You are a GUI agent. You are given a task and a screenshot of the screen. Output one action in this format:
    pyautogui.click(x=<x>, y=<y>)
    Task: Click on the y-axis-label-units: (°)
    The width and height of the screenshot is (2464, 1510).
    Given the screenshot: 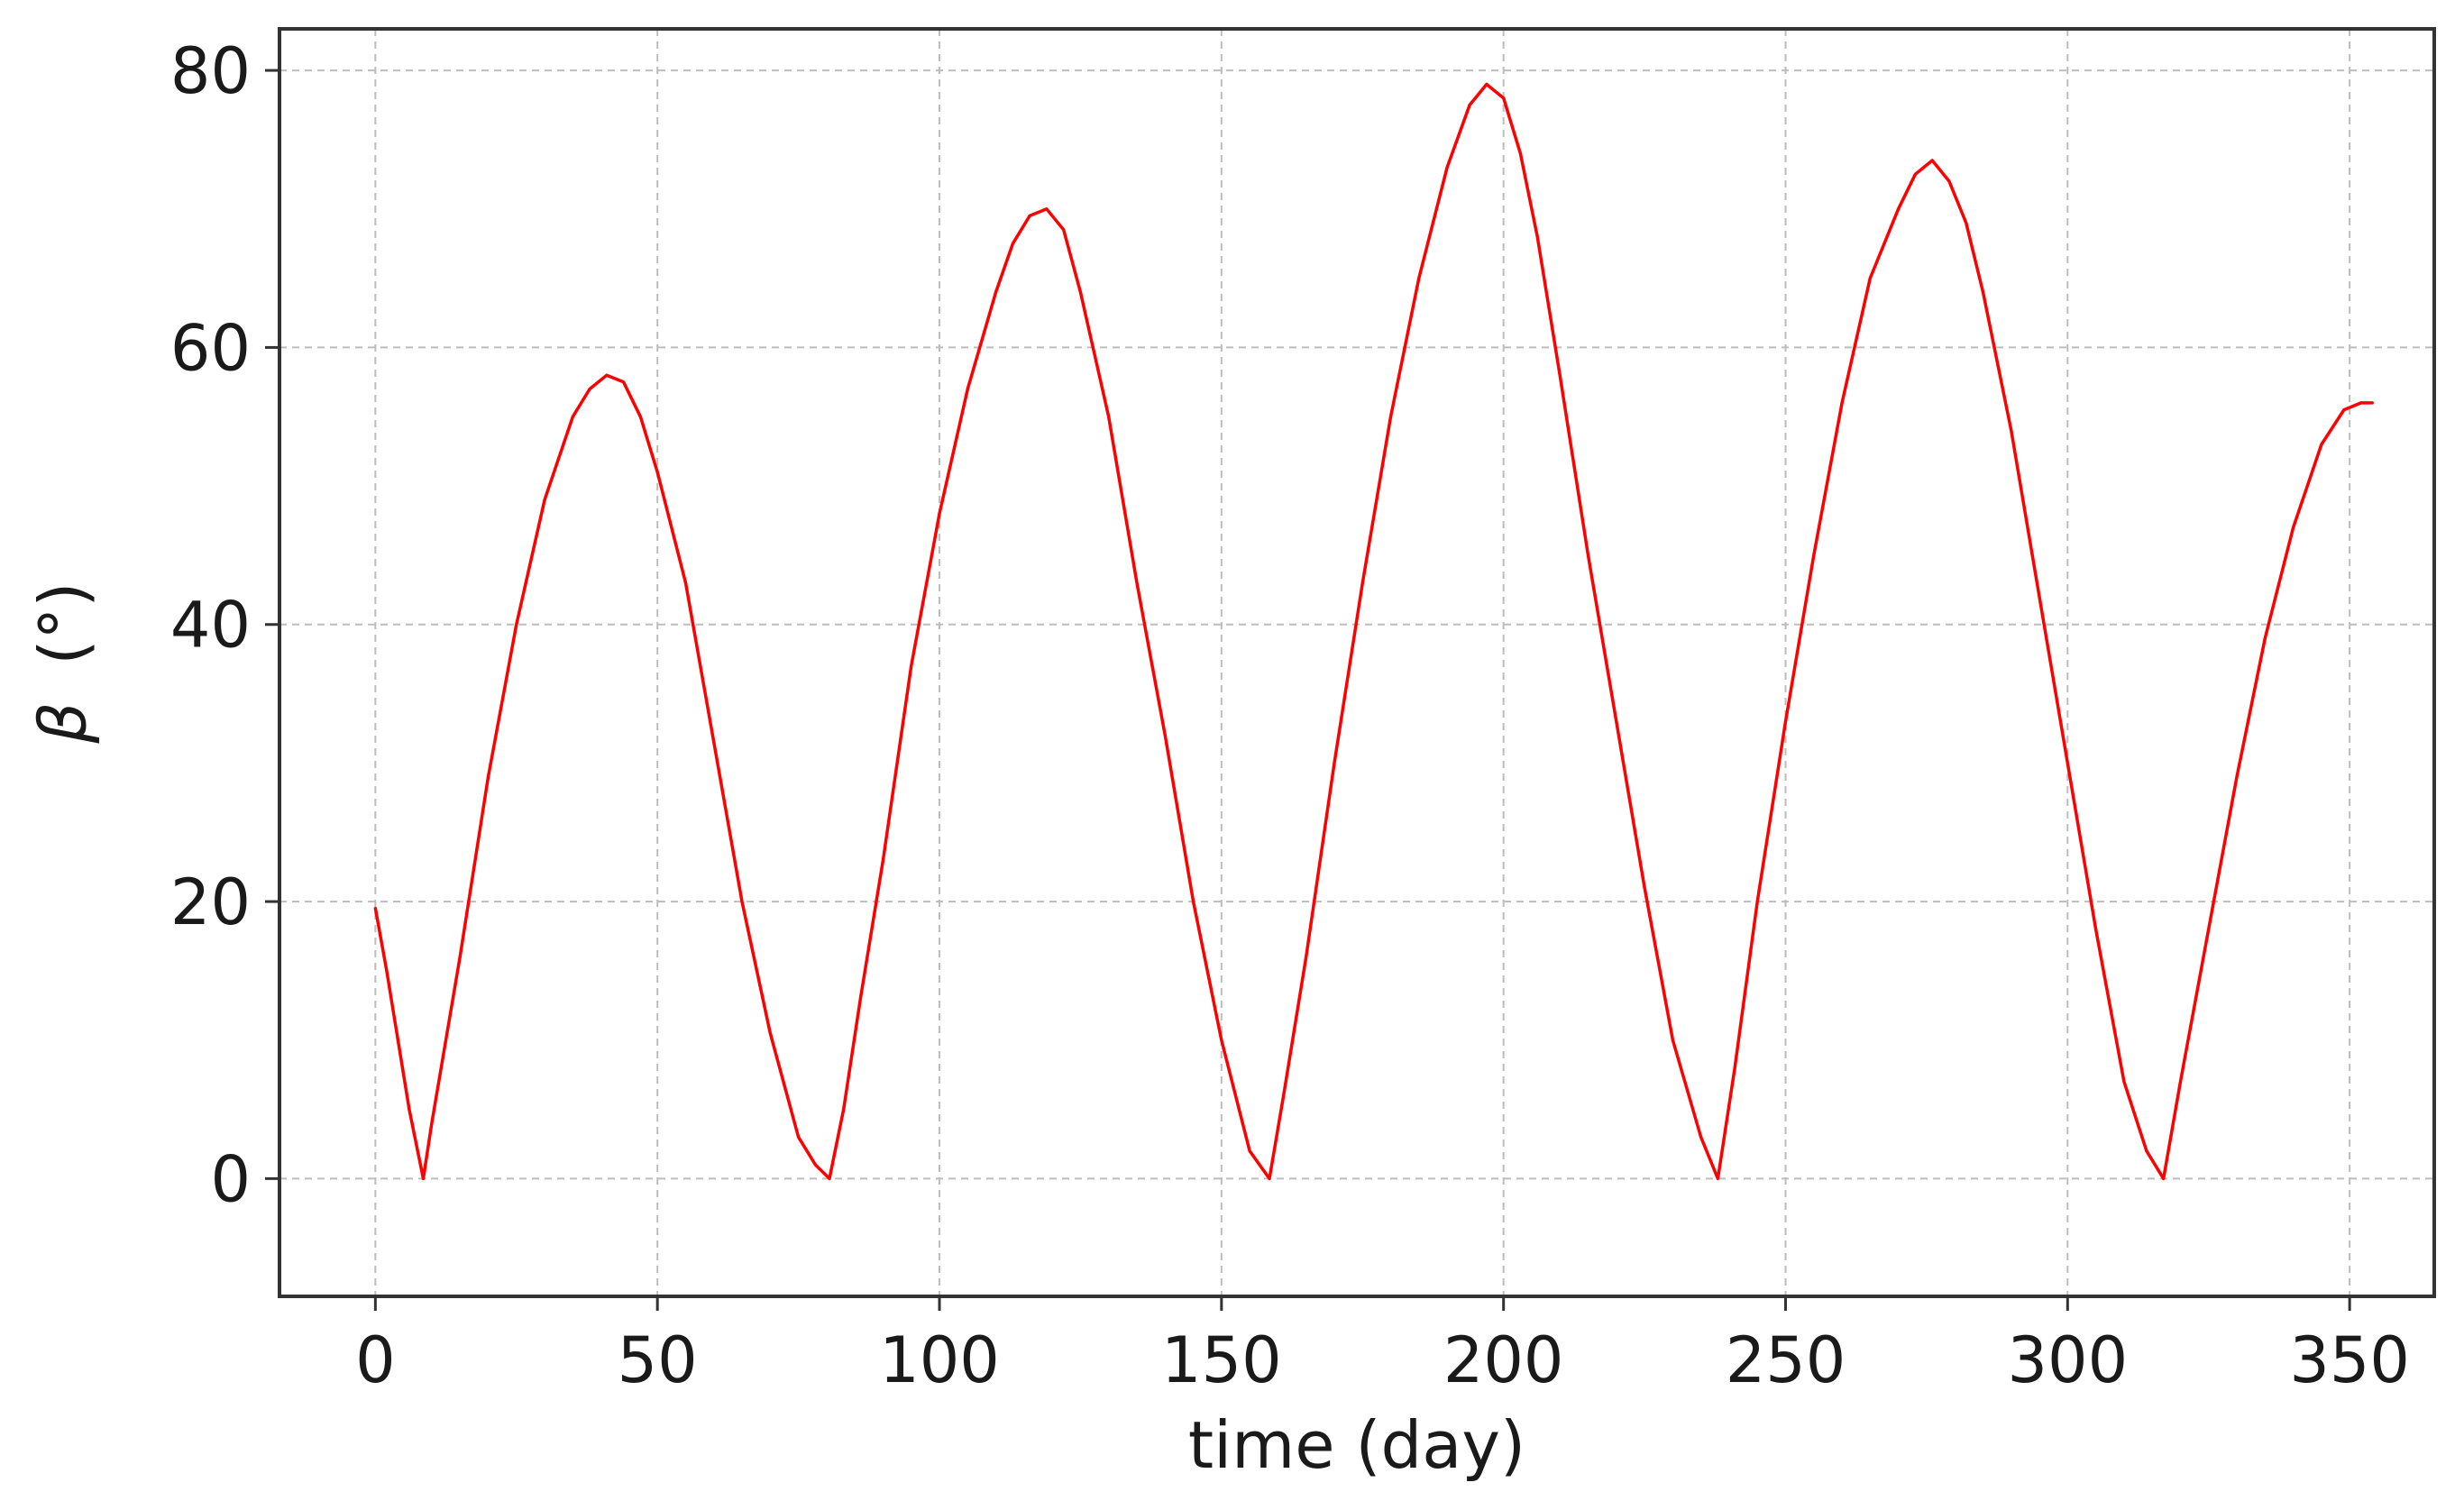 What is the action you would take?
    pyautogui.click(x=63, y=622)
    